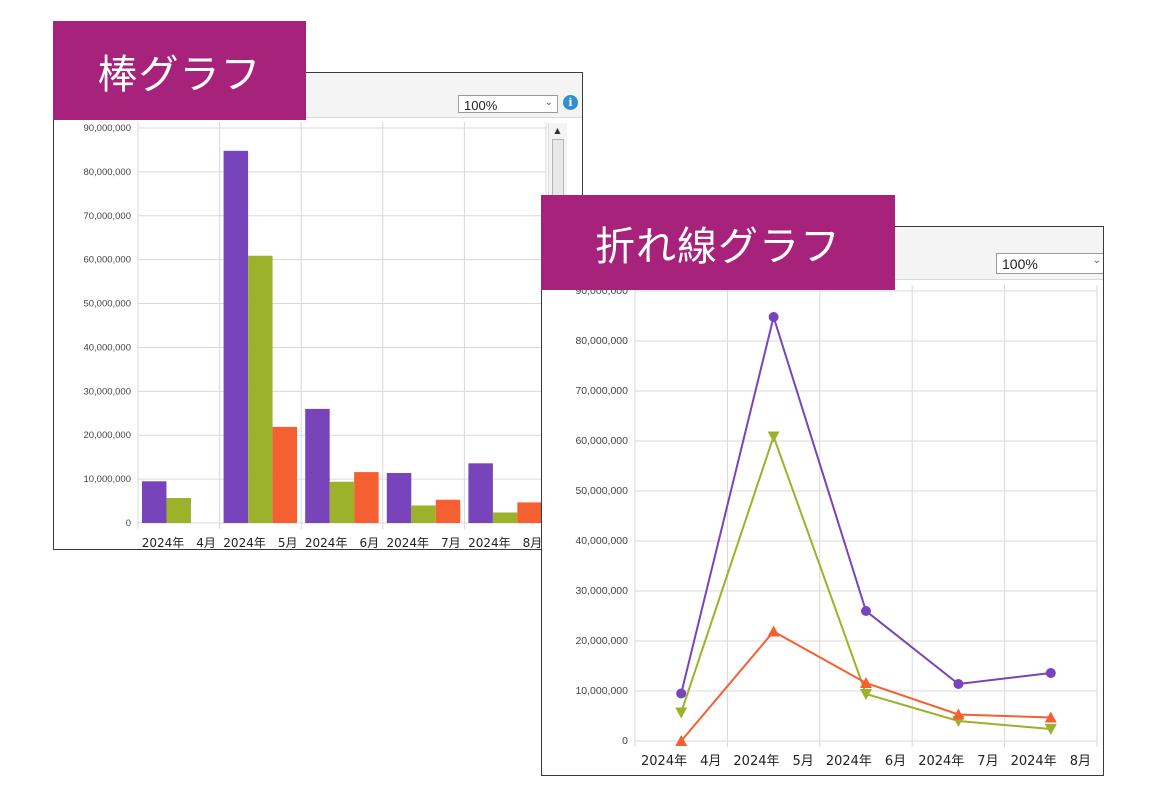  I want to click on bar-chart-label: 棒グラフ, so click(179, 70).